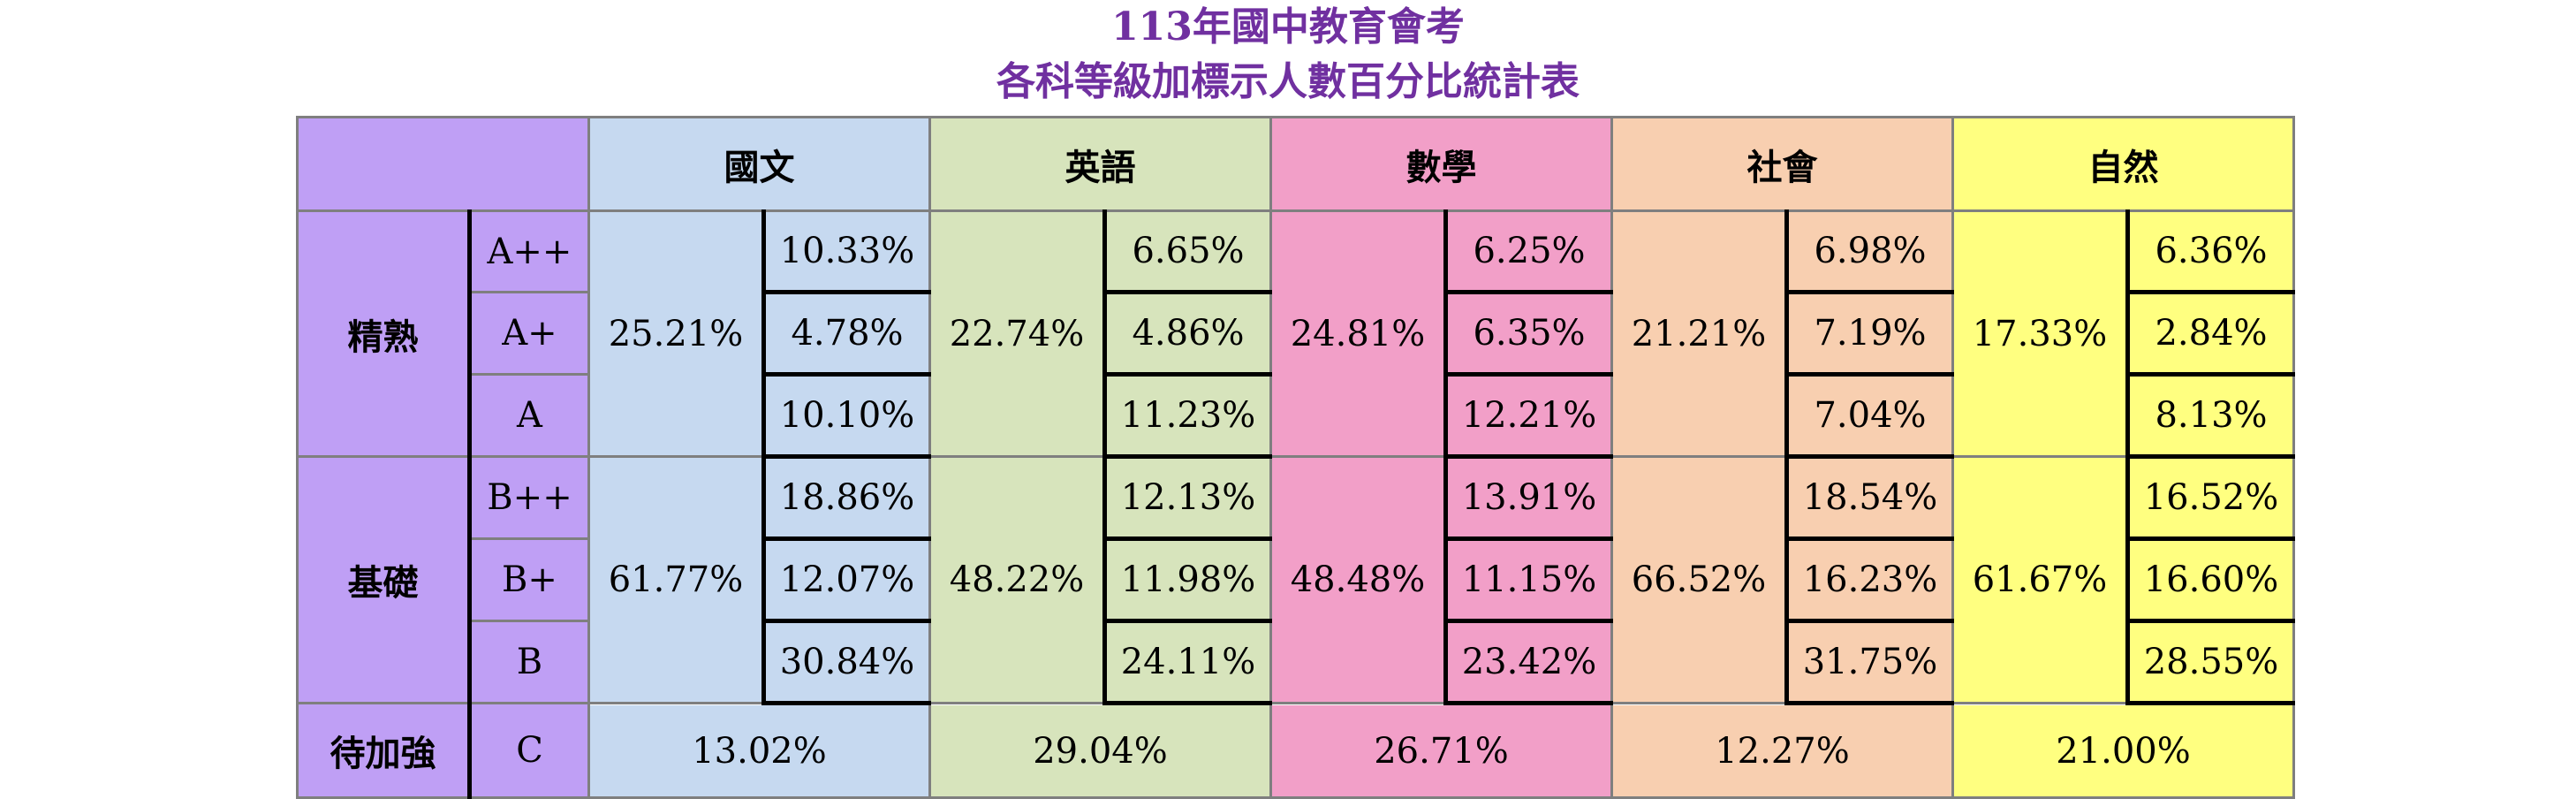 The image size is (2576, 799). Describe the element at coordinates (2123, 164) in the screenshot. I see `subject-header-science: 自然` at that location.